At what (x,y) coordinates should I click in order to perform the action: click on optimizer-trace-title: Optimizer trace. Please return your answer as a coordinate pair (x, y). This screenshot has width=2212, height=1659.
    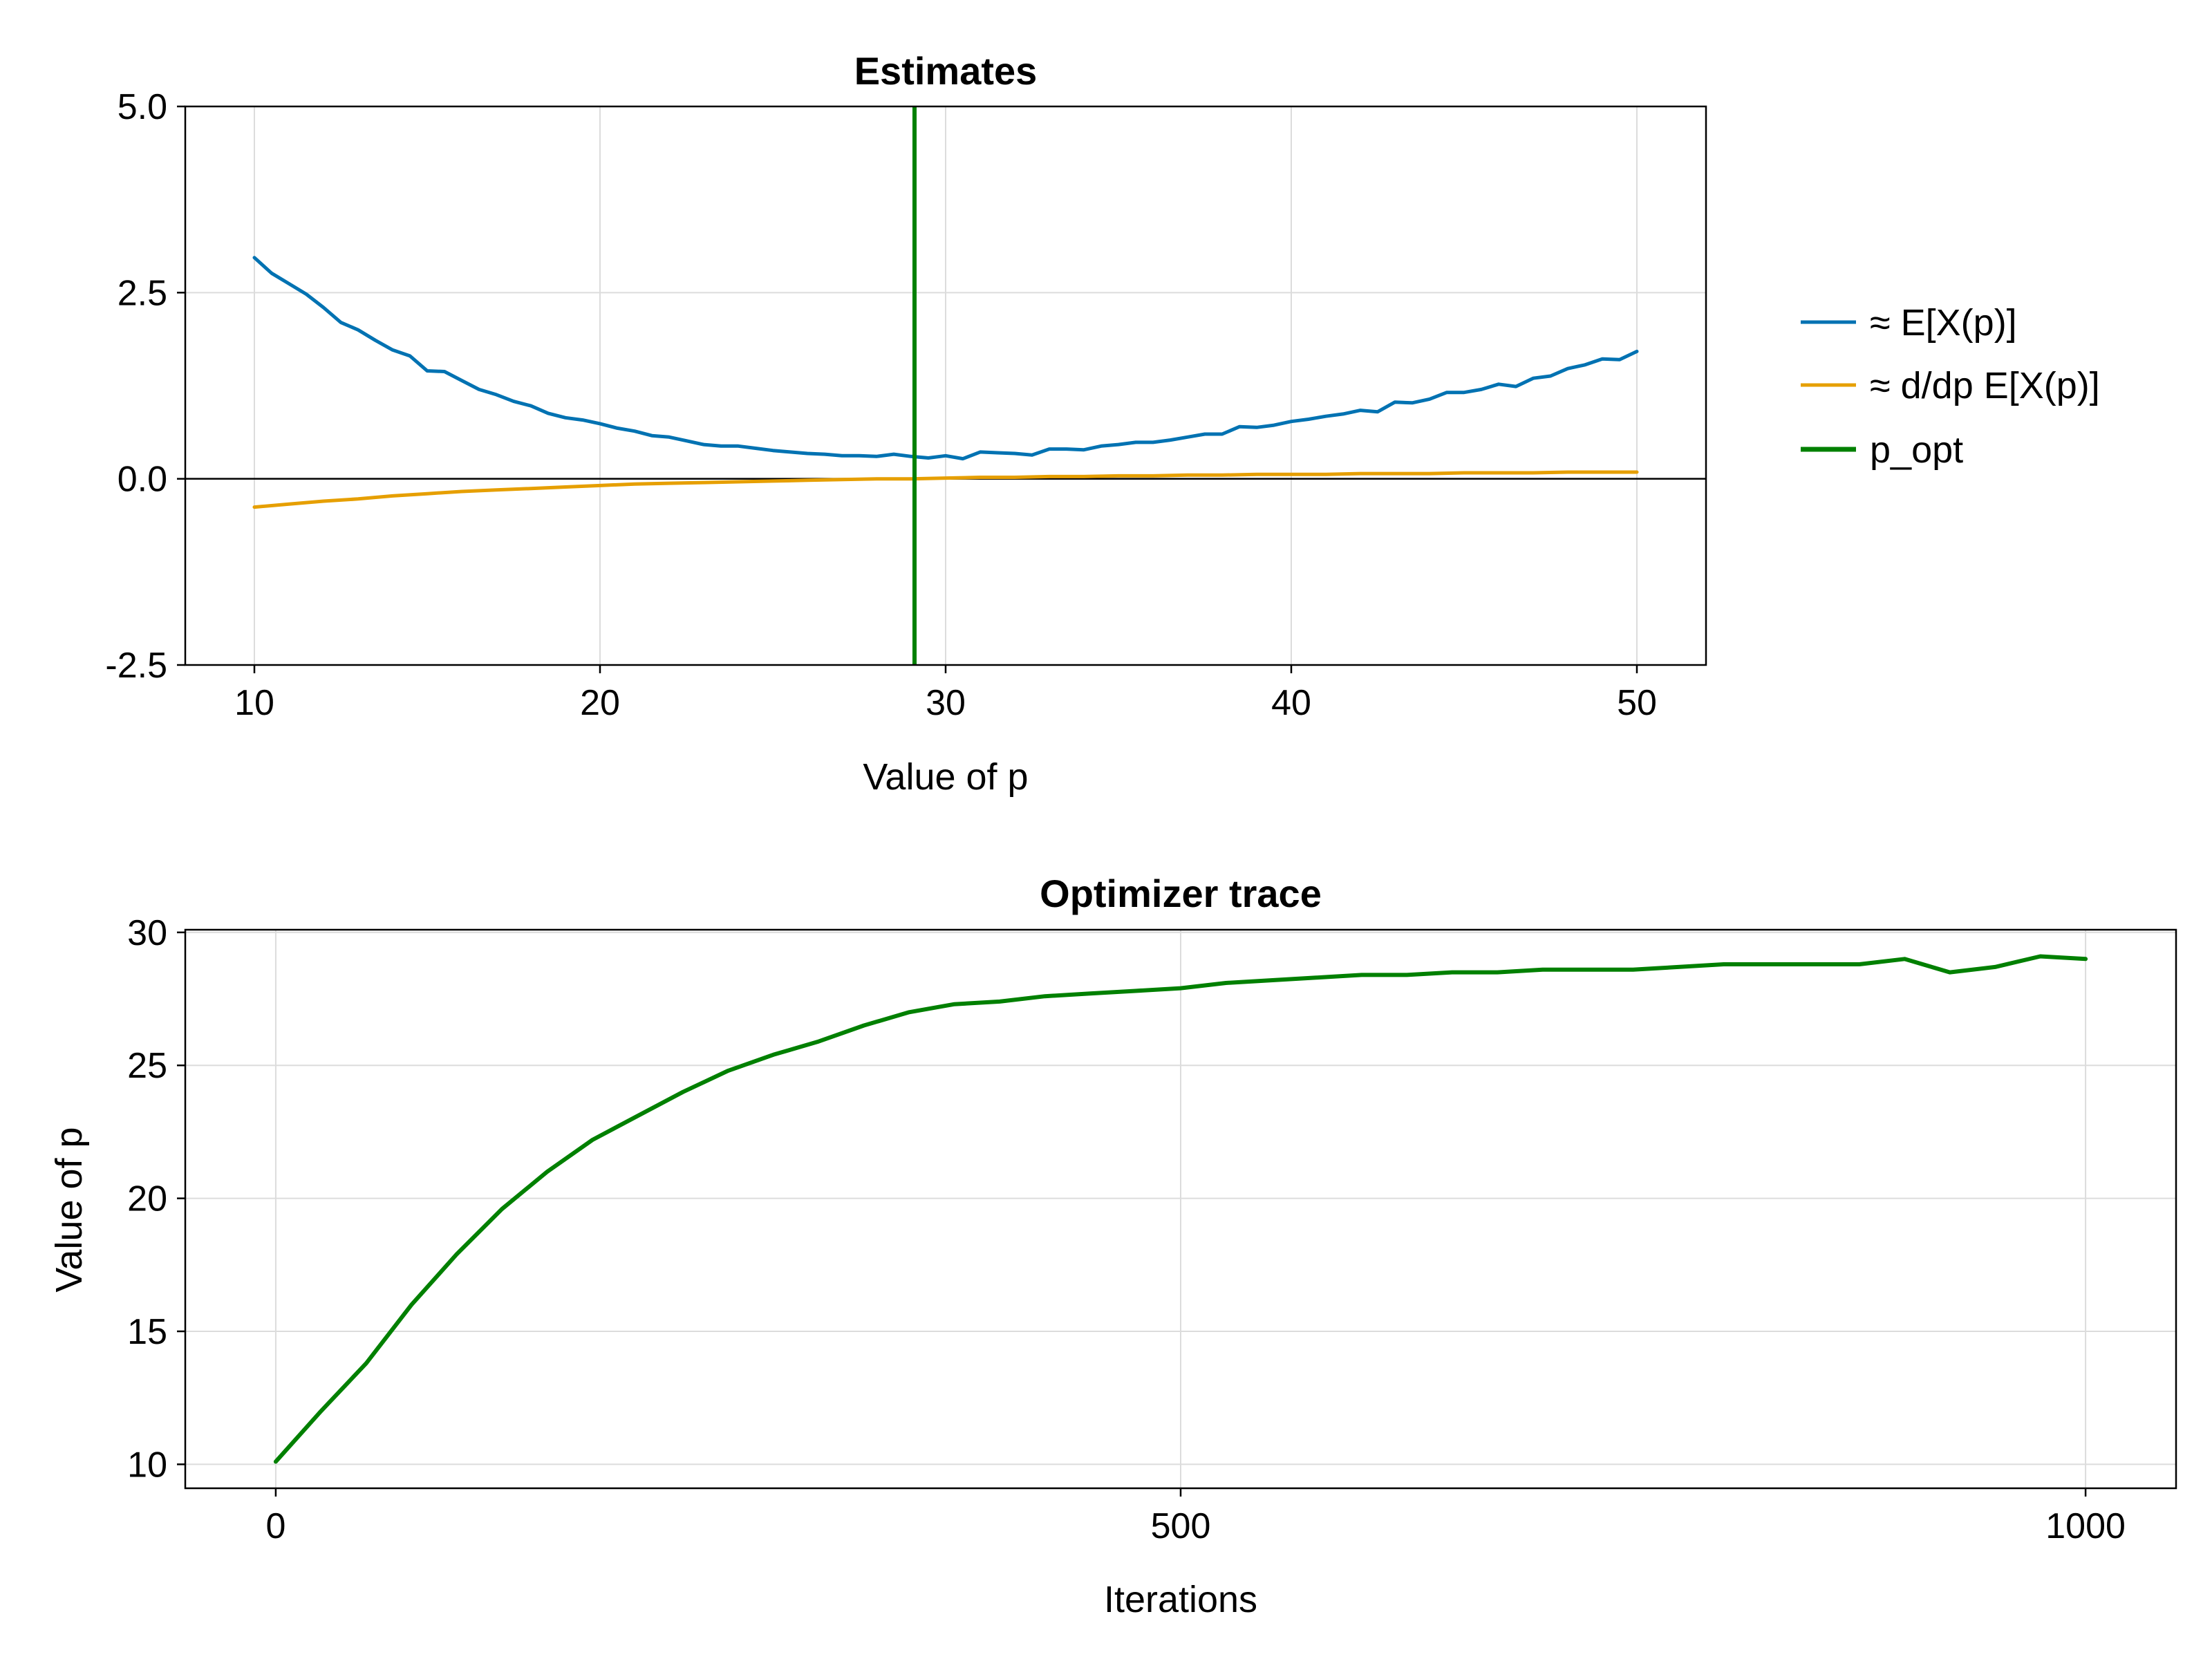
    Looking at the image, I should click on (1181, 894).